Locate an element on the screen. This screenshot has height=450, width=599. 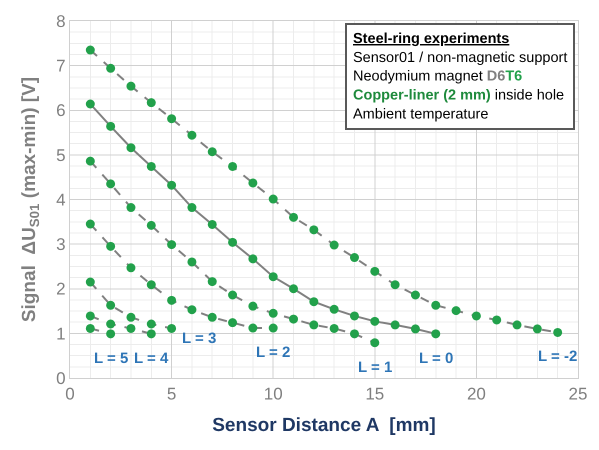
y-tick-label: 1 is located at coordinates (61, 334).